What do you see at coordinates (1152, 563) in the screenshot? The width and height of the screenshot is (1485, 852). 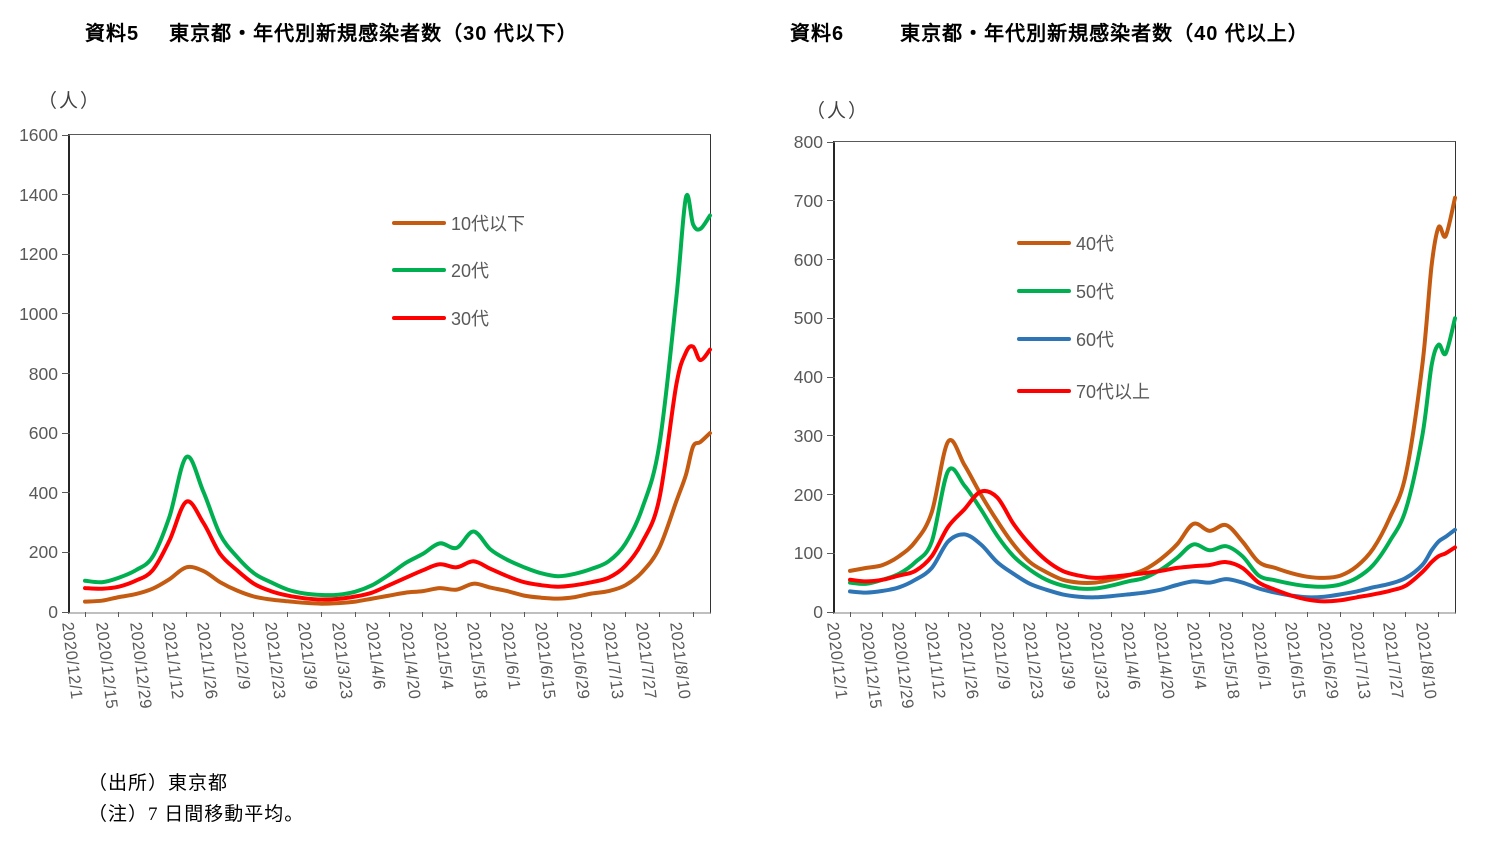 I see `series-line-60代` at bounding box center [1152, 563].